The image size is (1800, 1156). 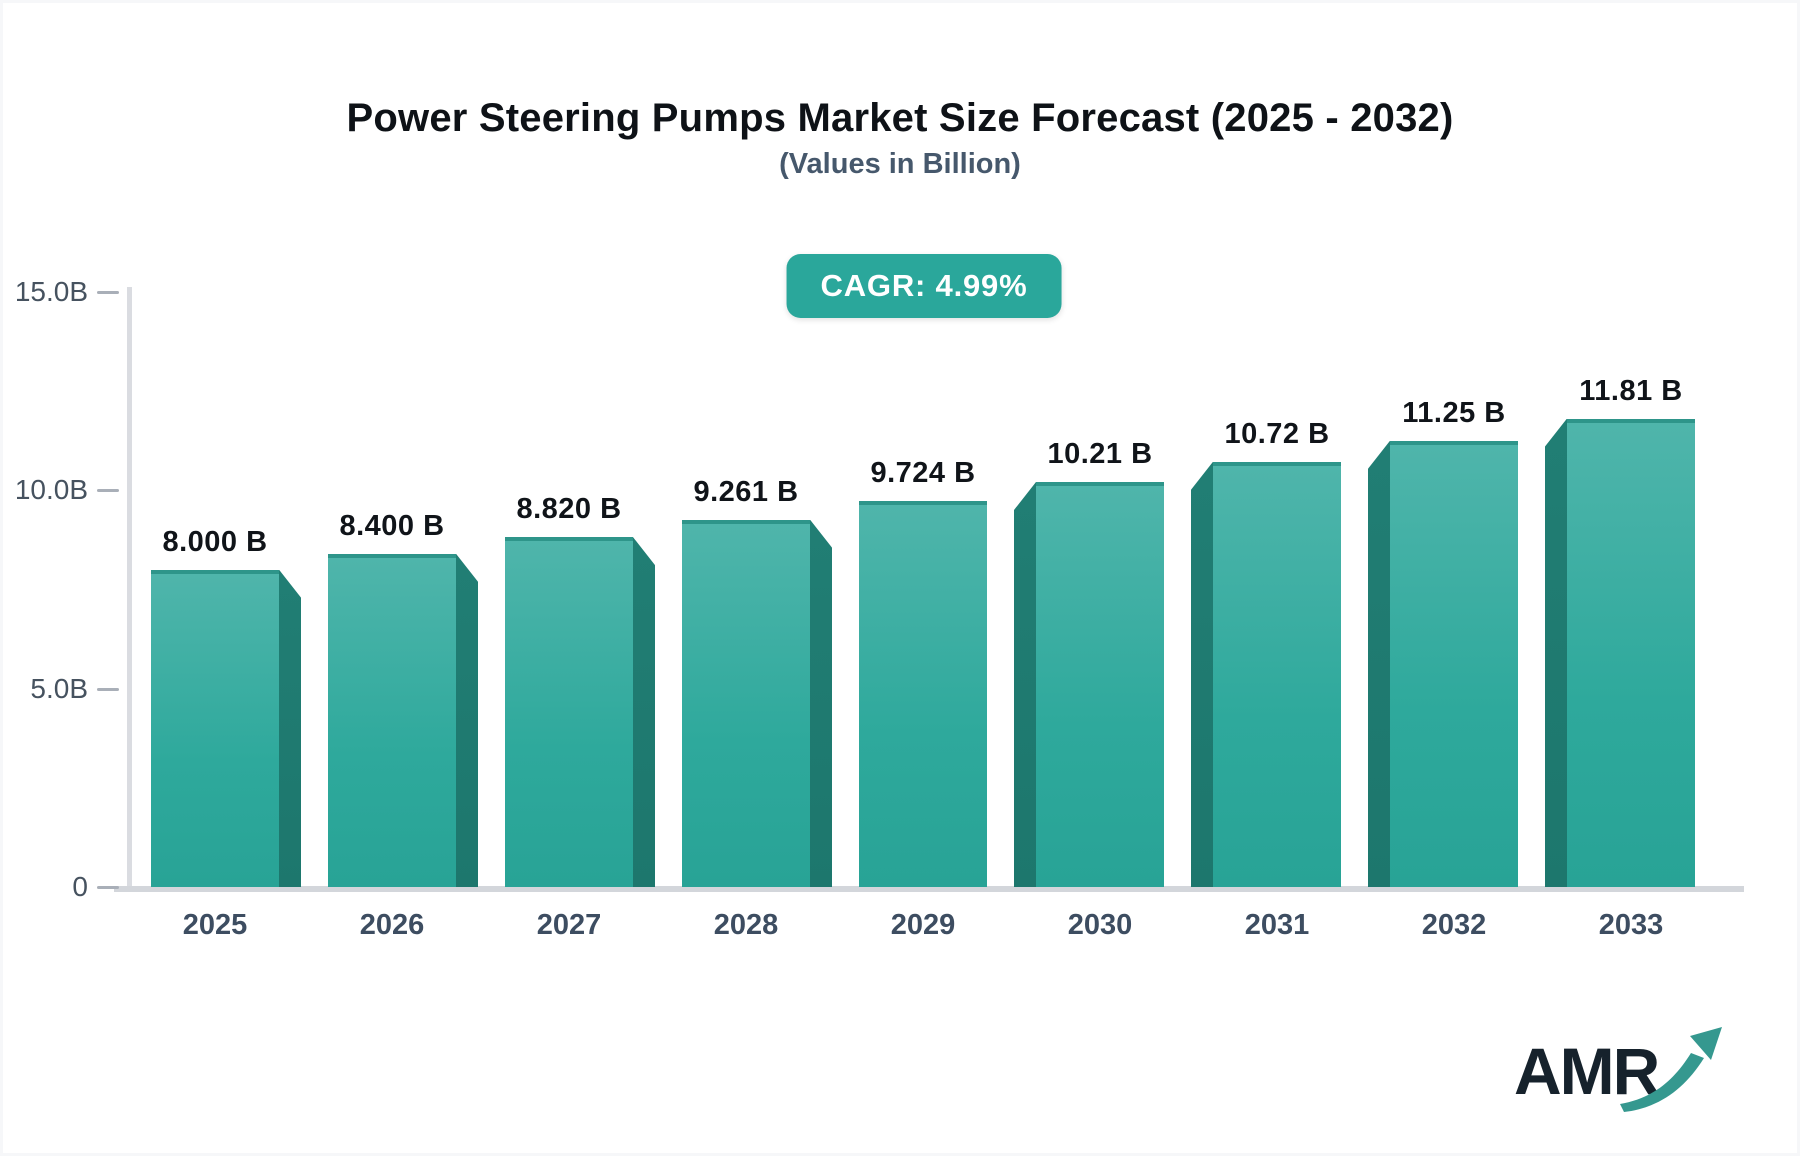 What do you see at coordinates (923, 925) in the screenshot?
I see `x-tick-label-2029: 2029` at bounding box center [923, 925].